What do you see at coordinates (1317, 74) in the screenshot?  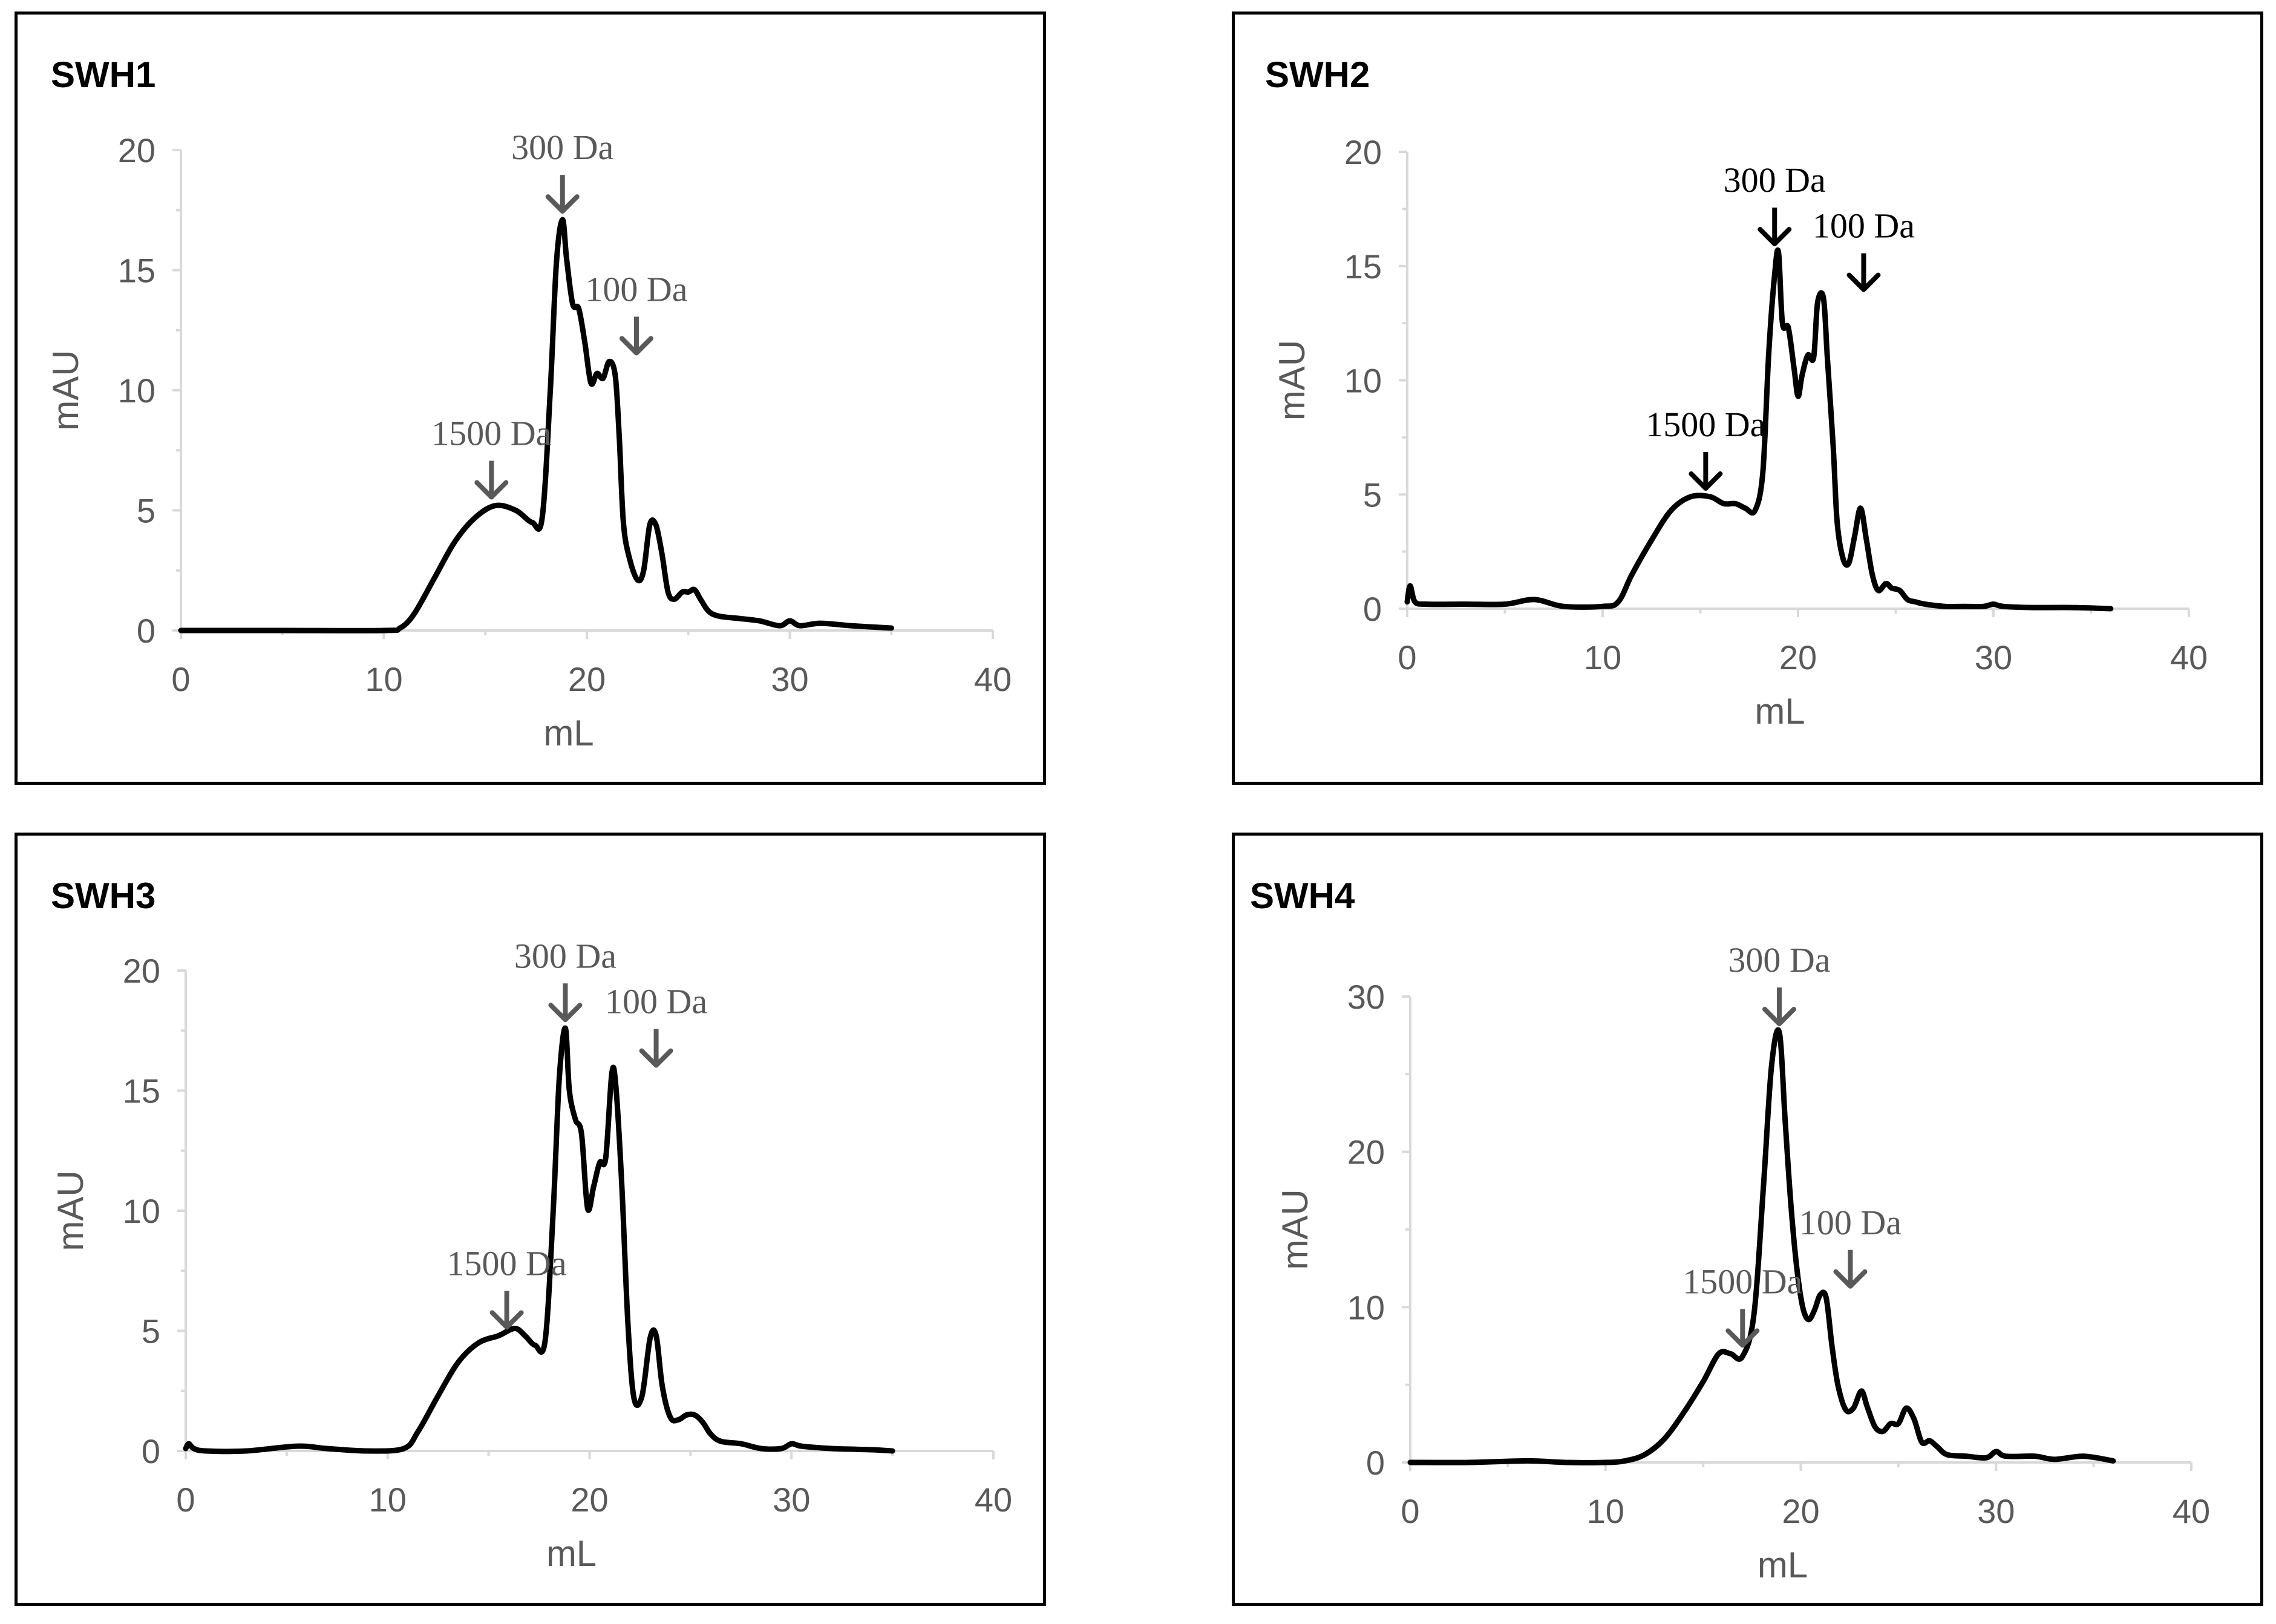 I see `chart-title: SWH2` at bounding box center [1317, 74].